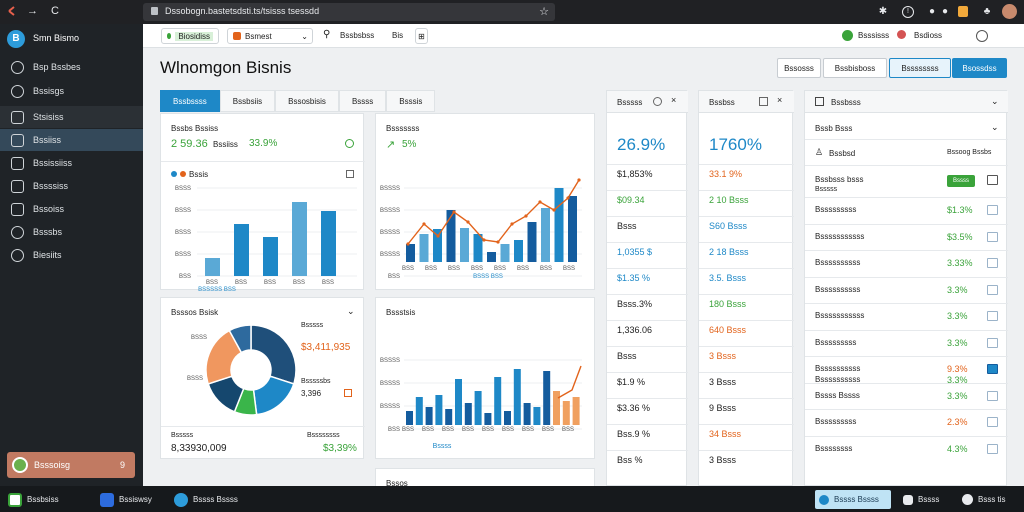 The height and width of the screenshot is (512, 1024). What do you see at coordinates (723, 408) in the screenshot?
I see `kpi-row: 9 Bsss` at bounding box center [723, 408].